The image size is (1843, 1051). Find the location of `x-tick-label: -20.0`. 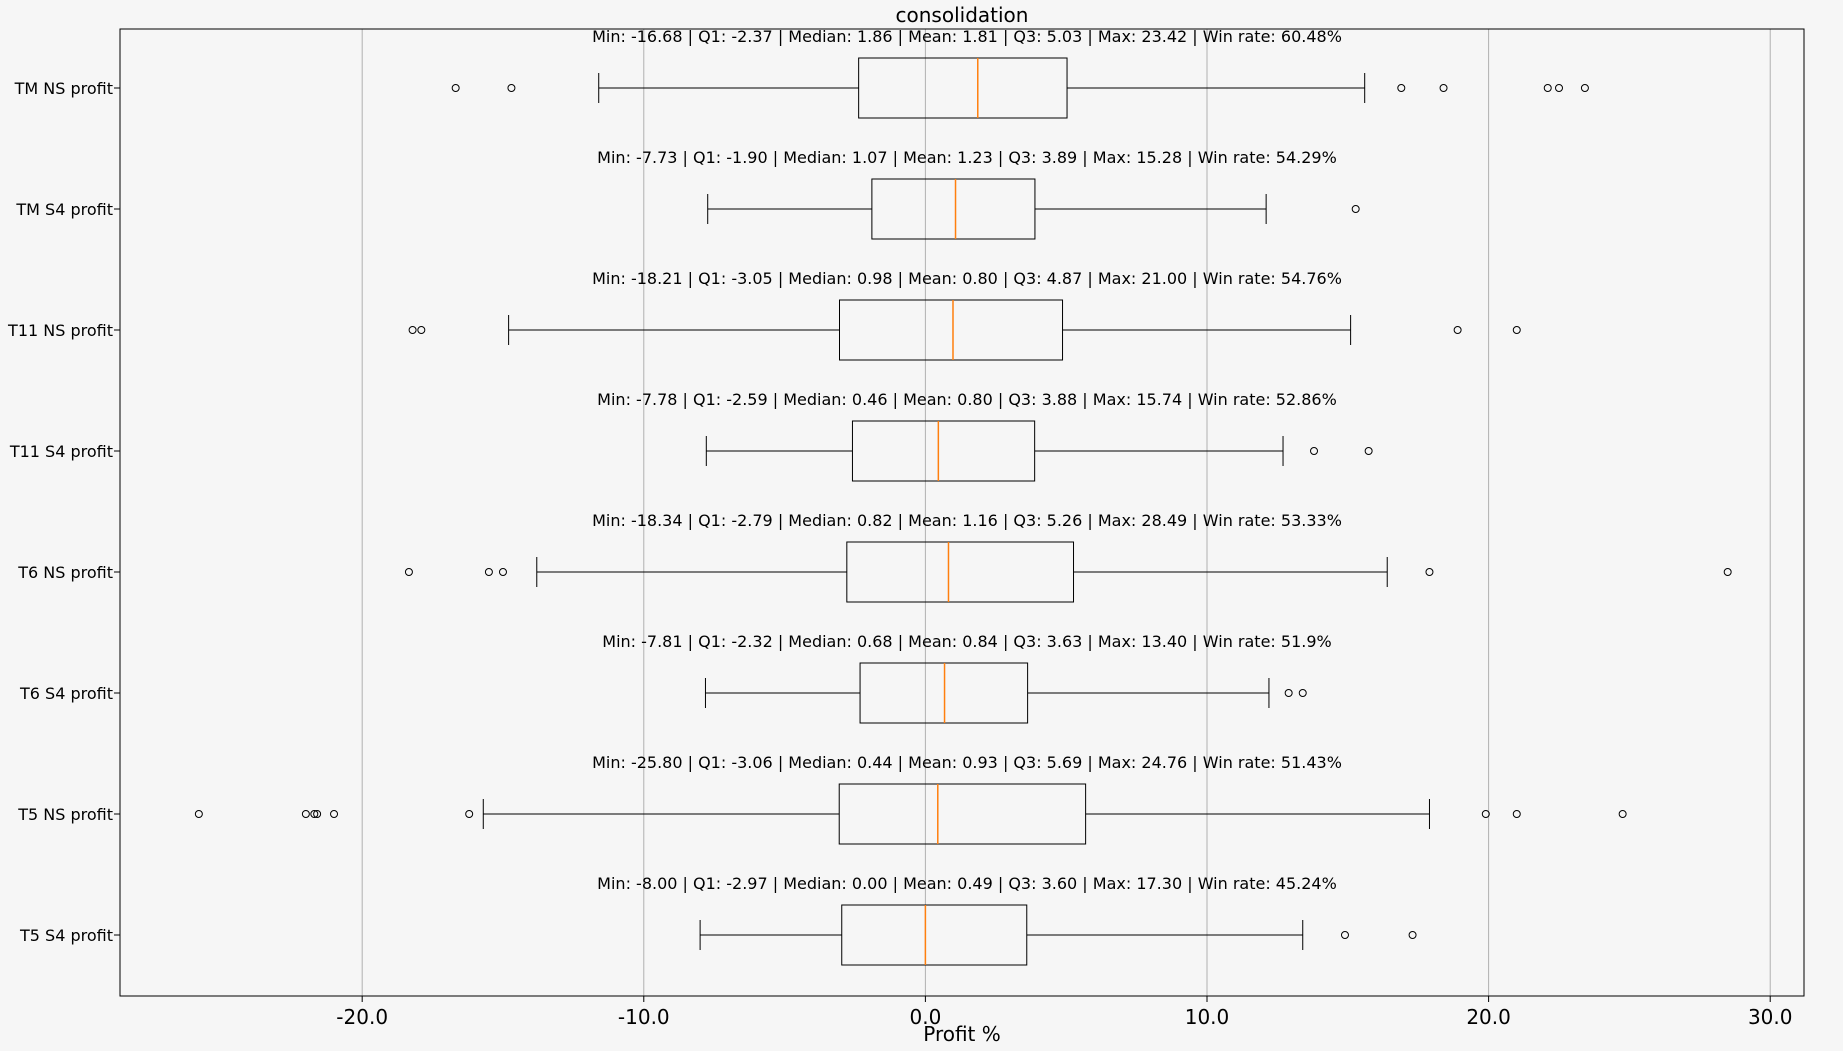

x-tick-label: -20.0 is located at coordinates (362, 1017).